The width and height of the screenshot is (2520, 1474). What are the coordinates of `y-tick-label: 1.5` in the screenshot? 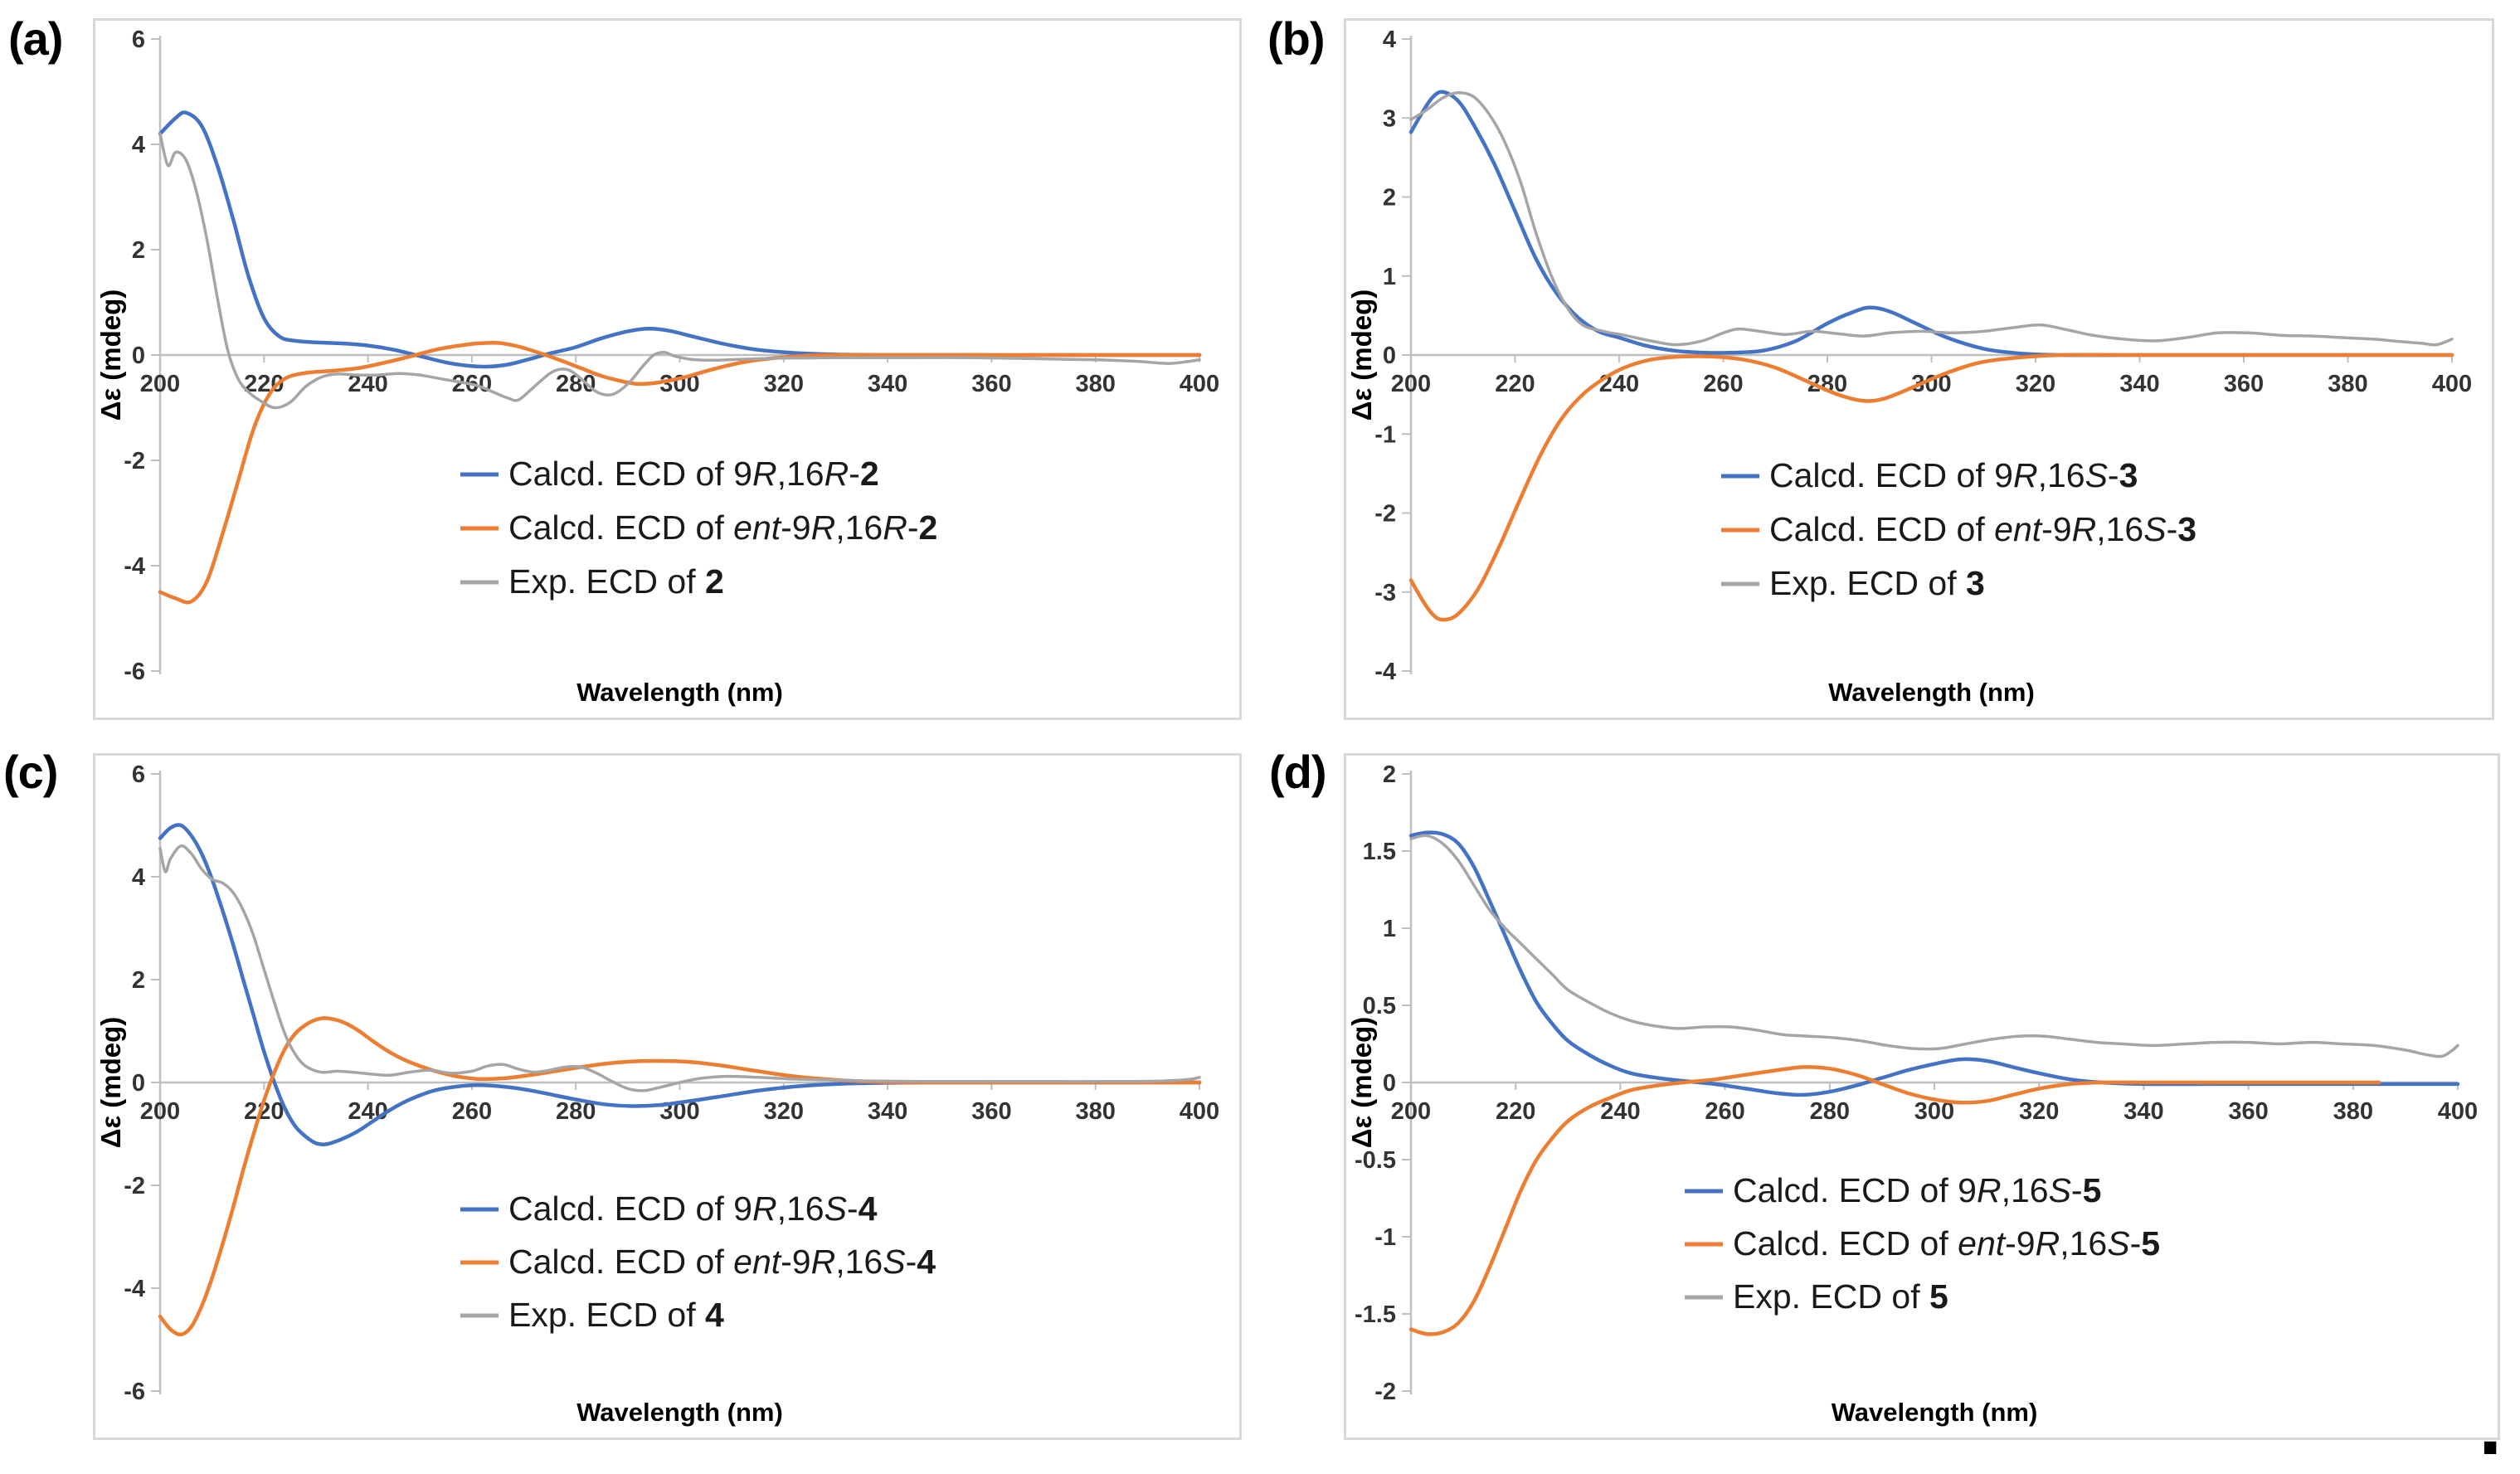 It's located at (1379, 852).